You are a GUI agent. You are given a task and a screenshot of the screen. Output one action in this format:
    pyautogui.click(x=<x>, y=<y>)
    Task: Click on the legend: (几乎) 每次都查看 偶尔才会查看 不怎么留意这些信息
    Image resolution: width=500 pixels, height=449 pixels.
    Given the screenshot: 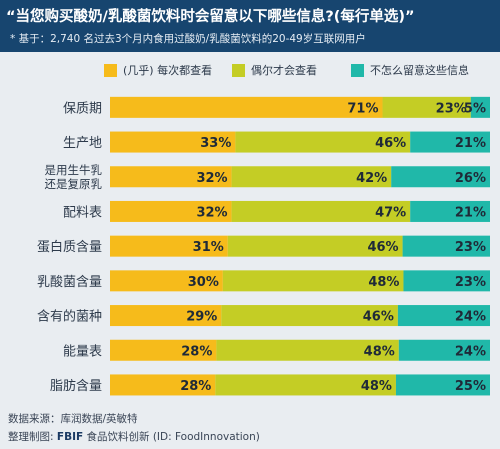 What is the action you would take?
    pyautogui.click(x=250, y=70)
    